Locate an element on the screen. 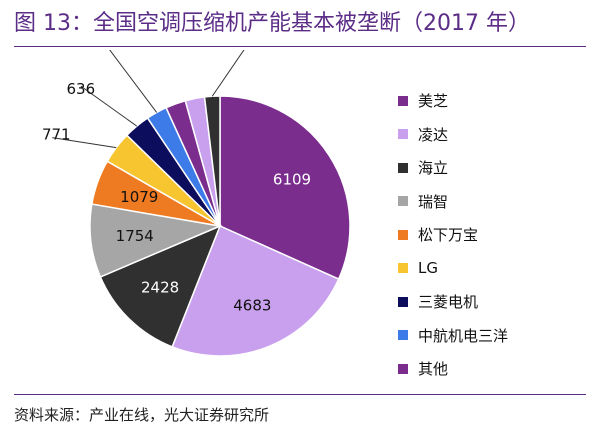 The height and width of the screenshot is (438, 600). slice-label-5: 1079 is located at coordinates (139, 197).